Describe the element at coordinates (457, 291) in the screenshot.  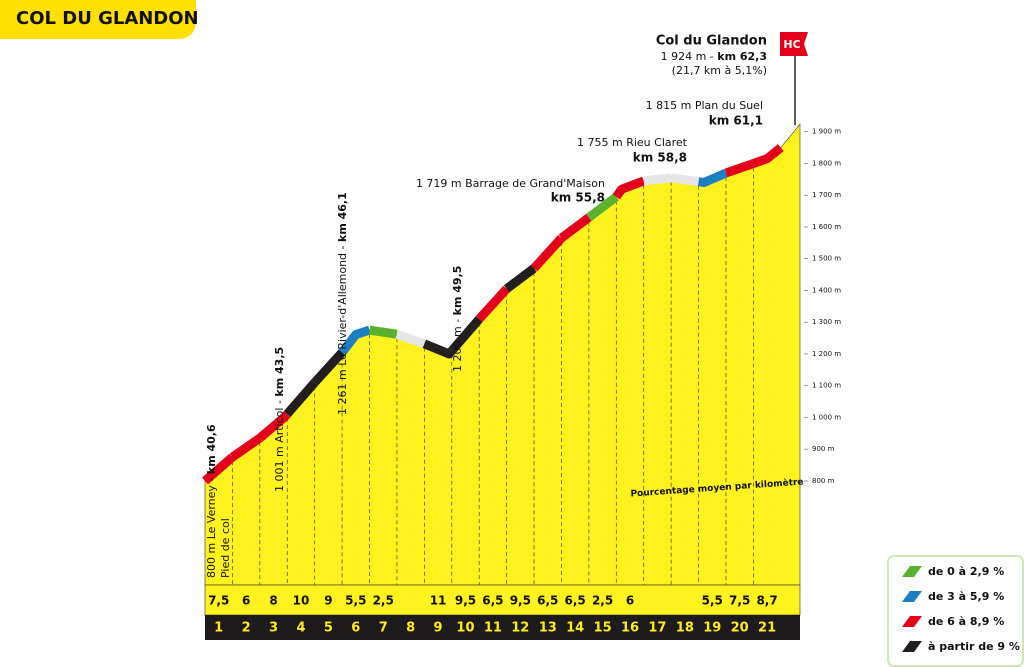
I see `landmark-km: km 49,5` at that location.